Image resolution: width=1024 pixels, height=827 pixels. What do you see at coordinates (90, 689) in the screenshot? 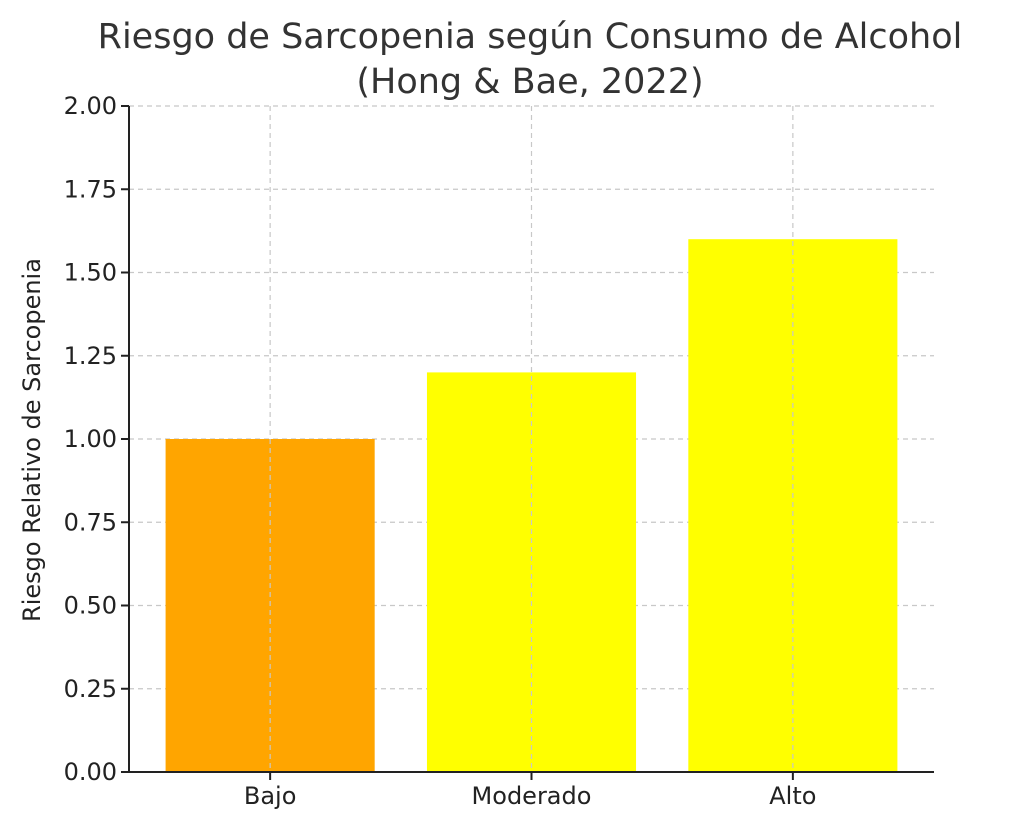
I see `y-tick-label: 0.25` at bounding box center [90, 689].